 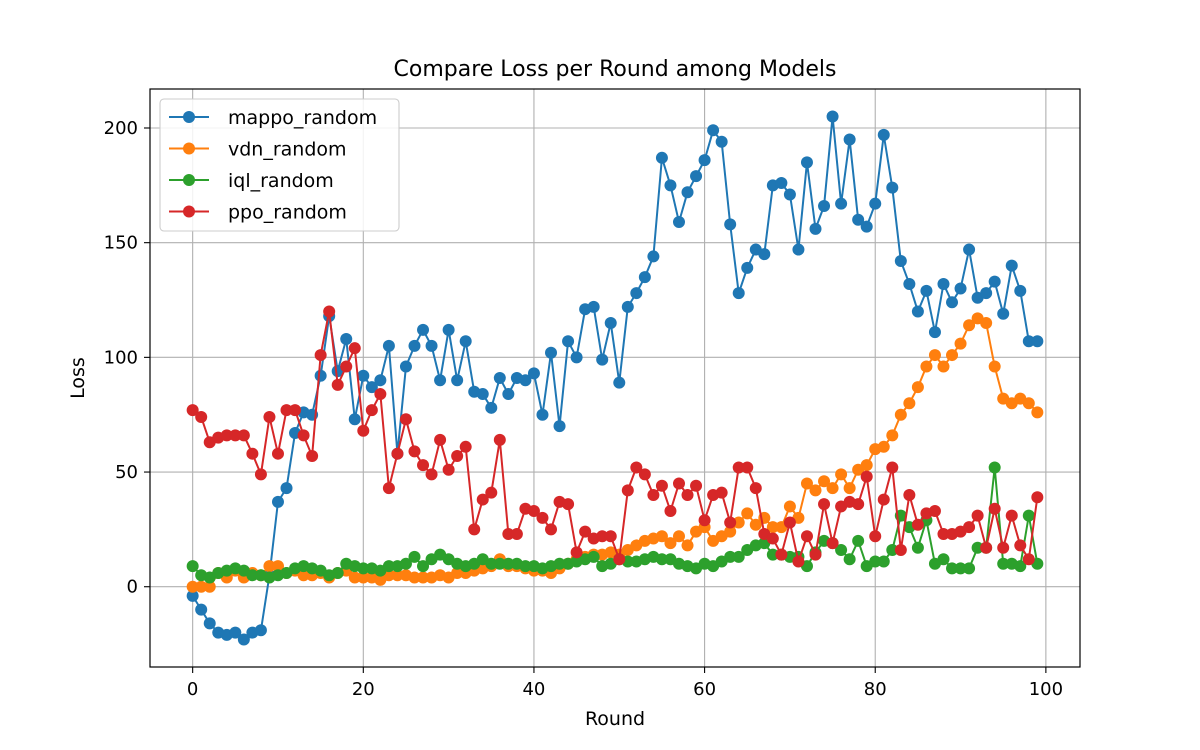 I want to click on y-axis-label: Loss, so click(x=78, y=378).